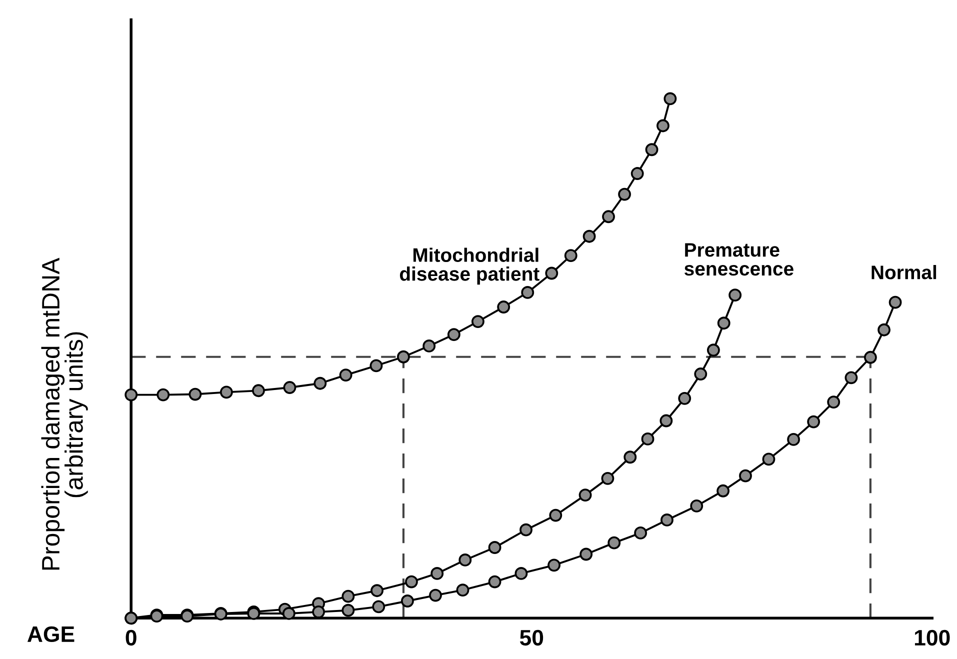  I want to click on x-tick-label: 100, so click(932, 638).